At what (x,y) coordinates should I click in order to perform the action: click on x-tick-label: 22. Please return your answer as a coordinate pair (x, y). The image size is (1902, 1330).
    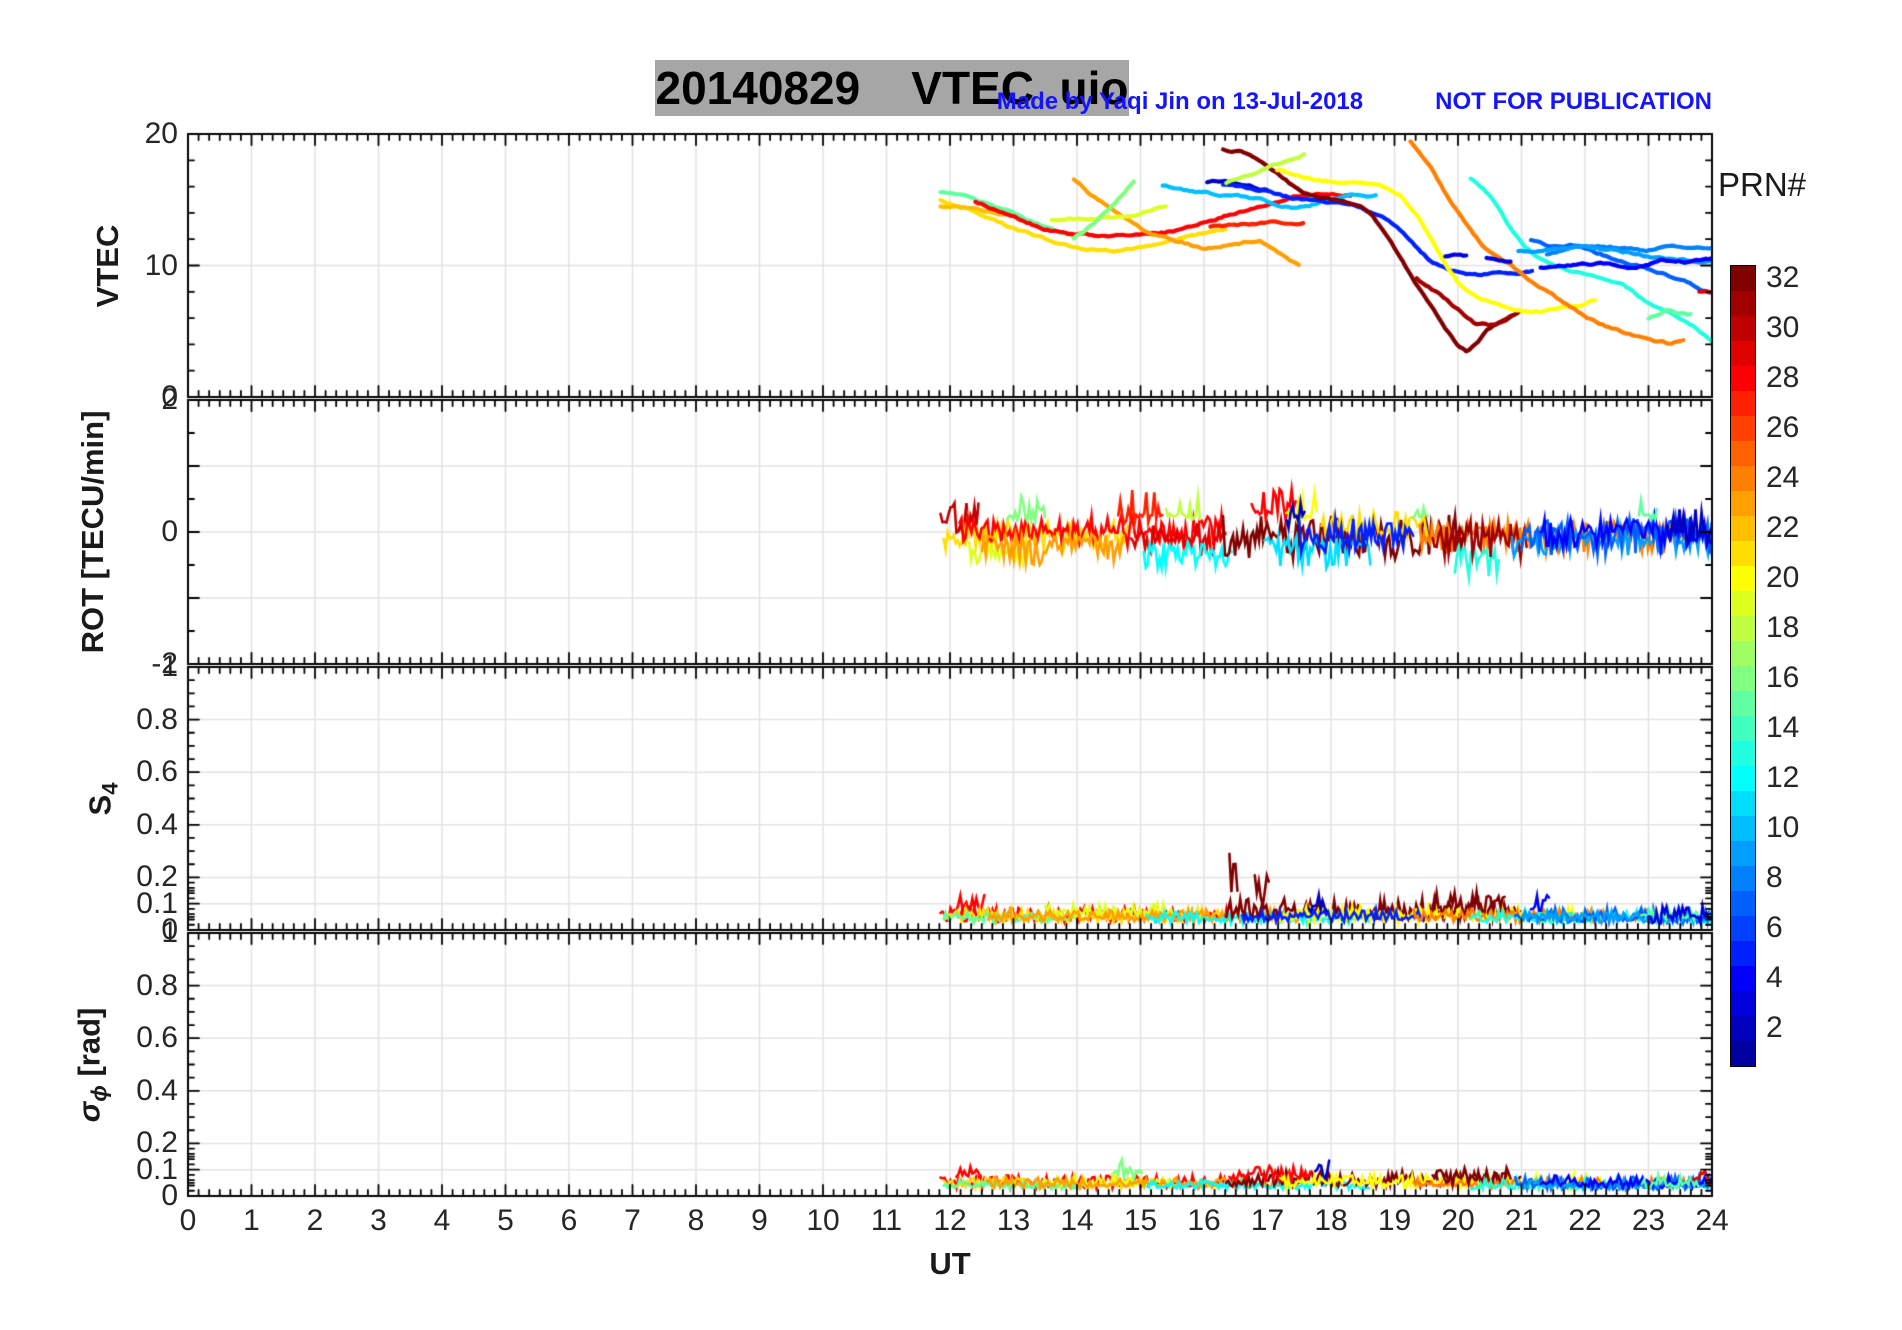
    Looking at the image, I should click on (1585, 1220).